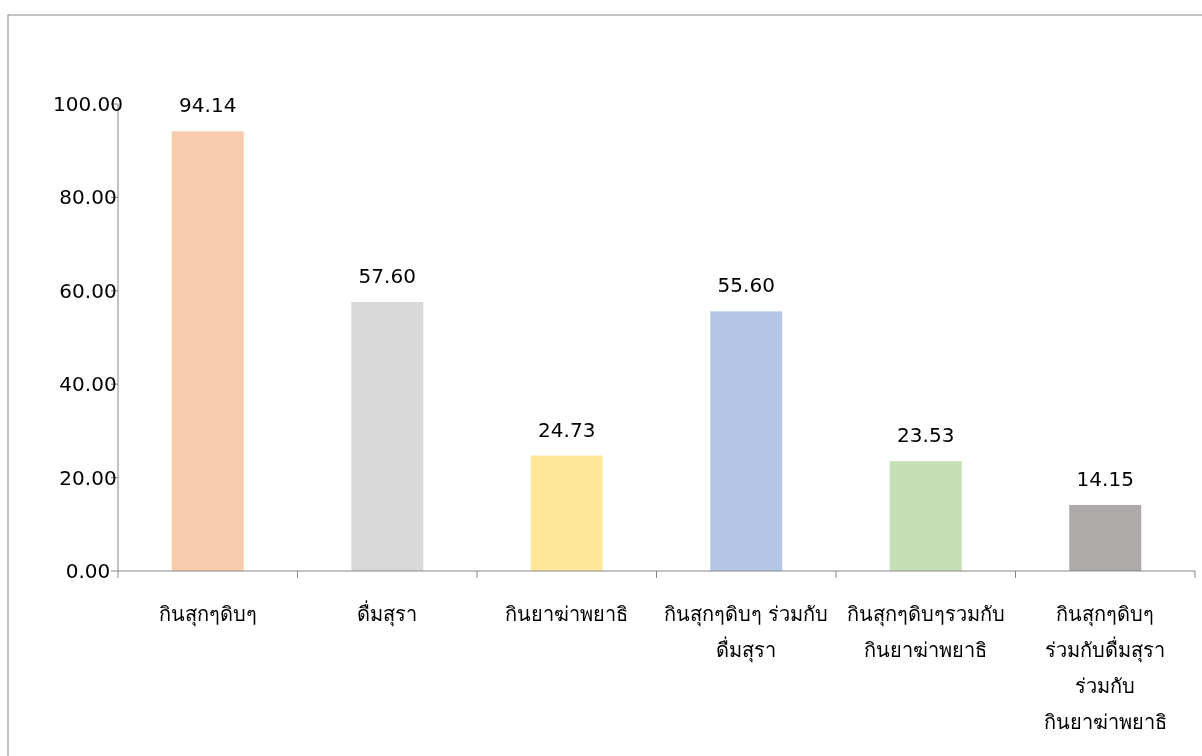 This screenshot has width=1202, height=756. What do you see at coordinates (746, 285) in the screenshot?
I see `data-label: 55.60` at bounding box center [746, 285].